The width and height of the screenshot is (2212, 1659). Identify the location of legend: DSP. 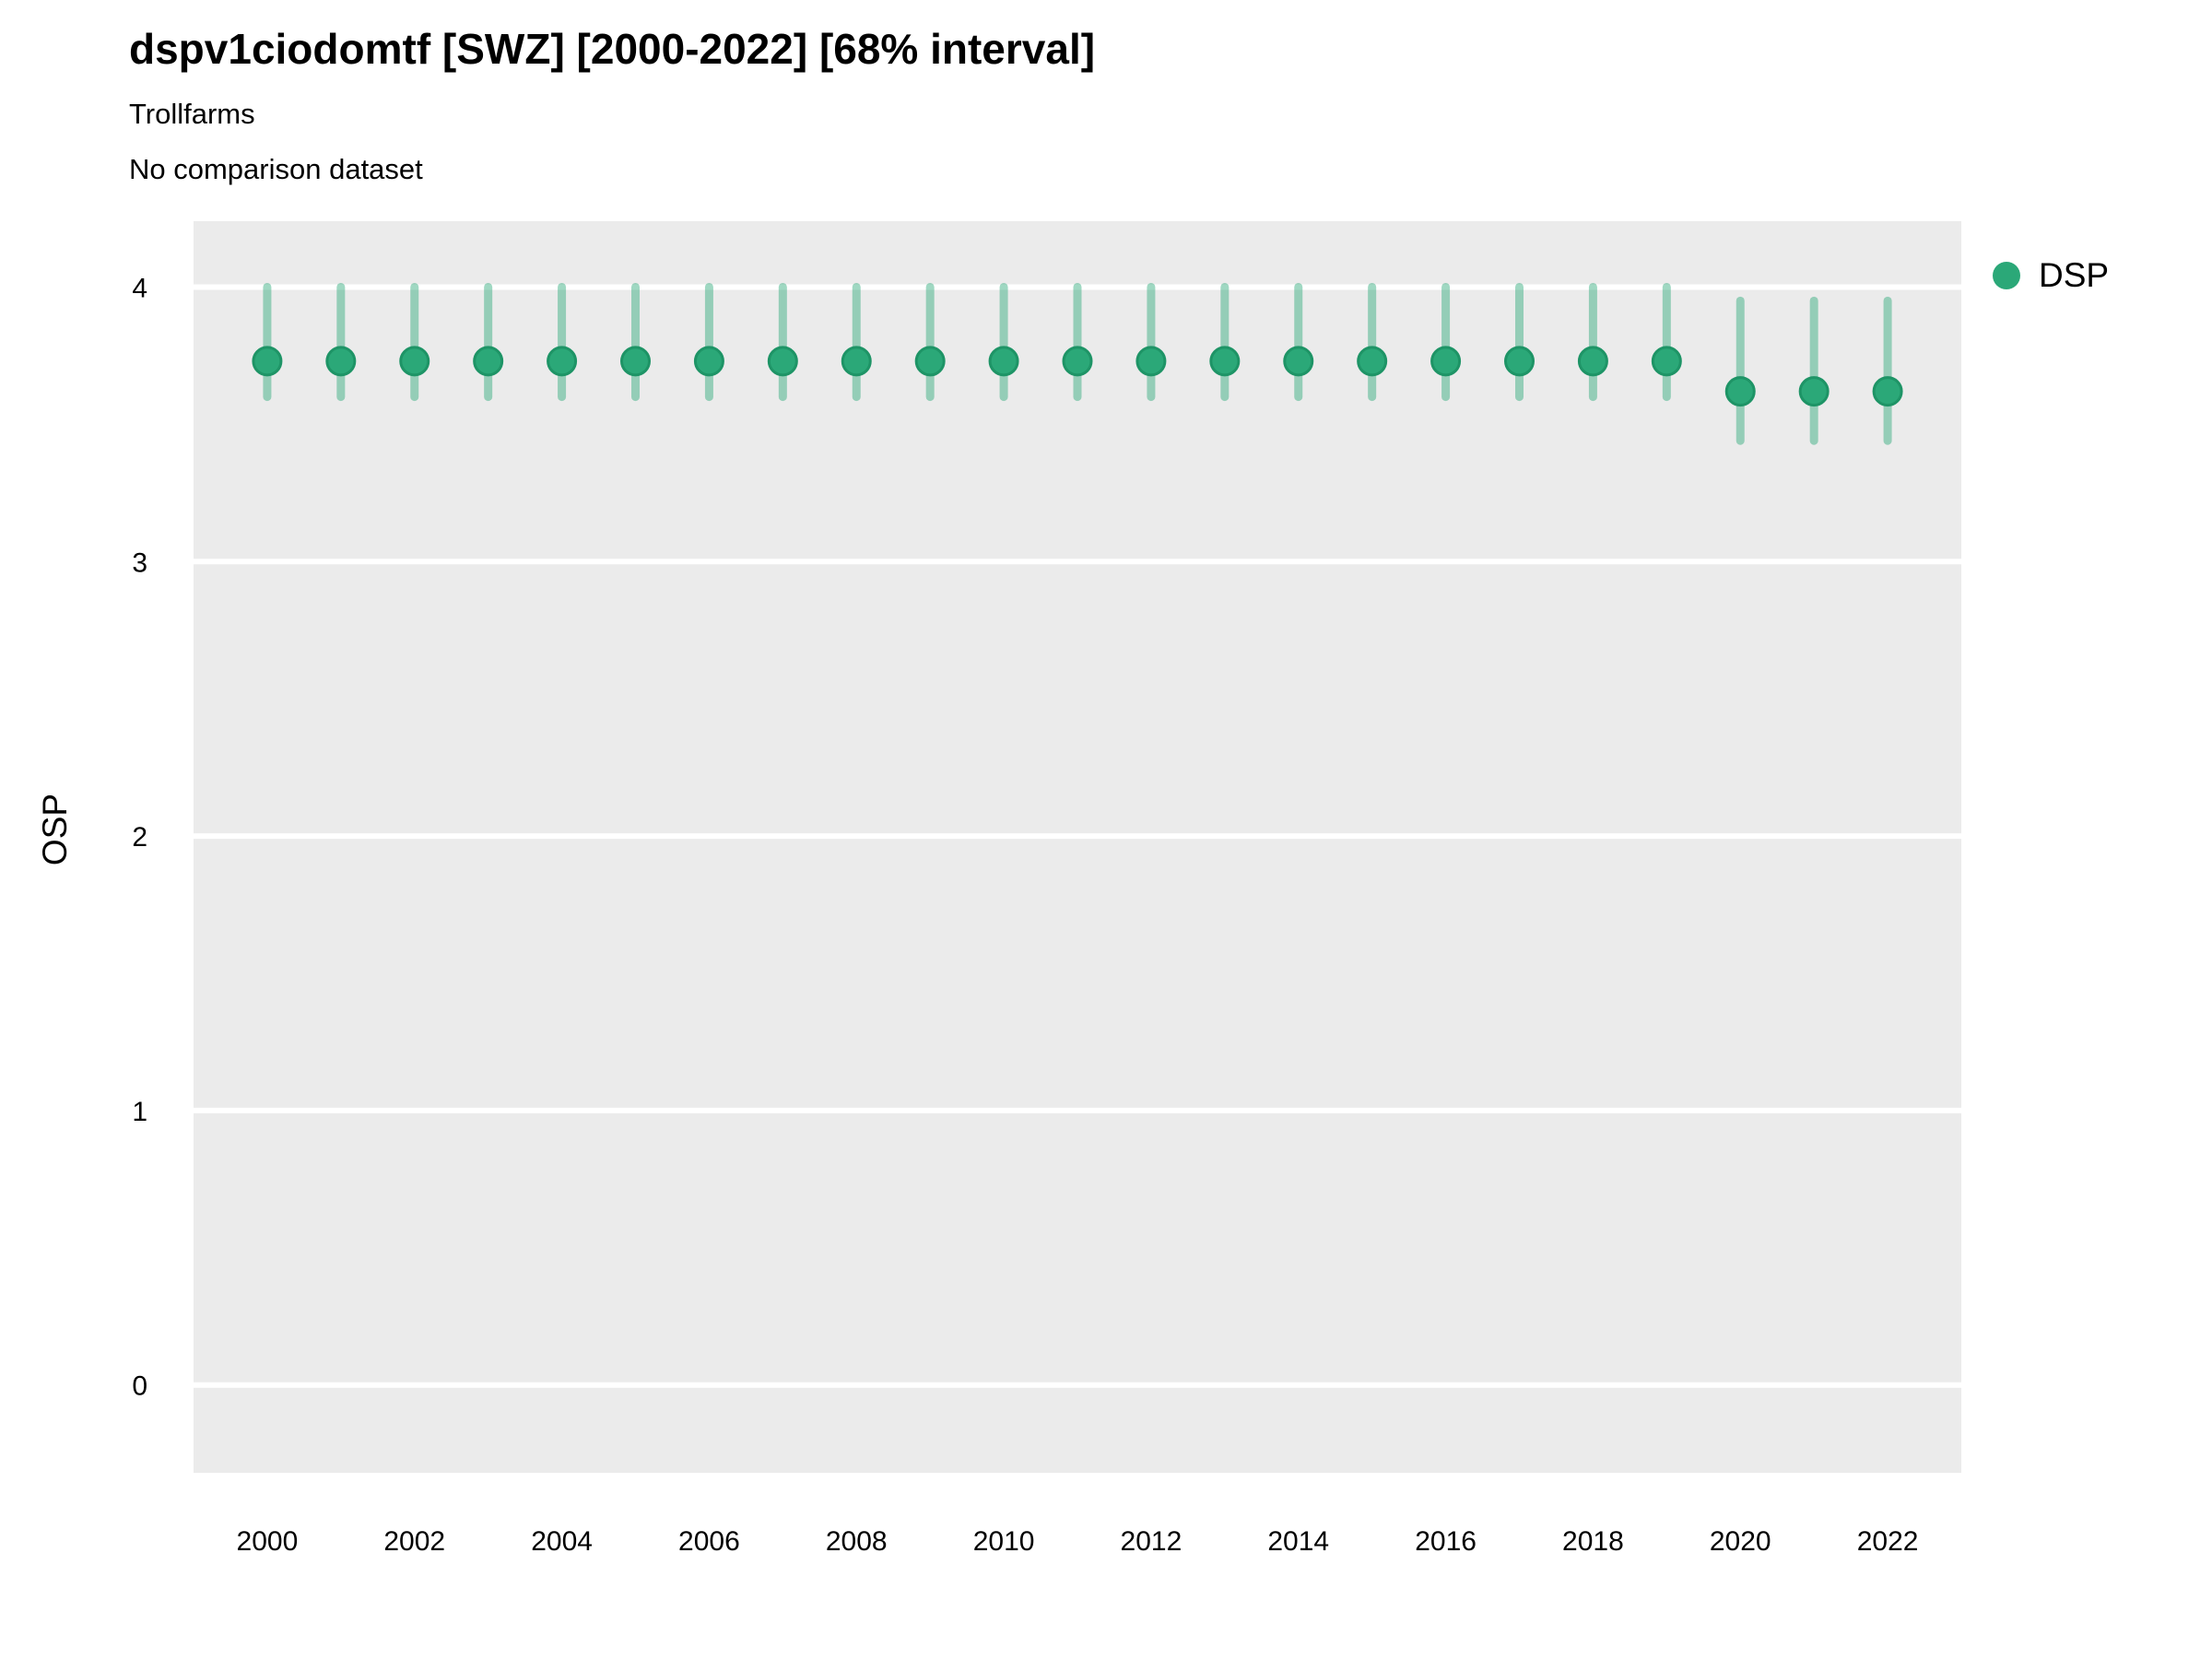
(2051, 275).